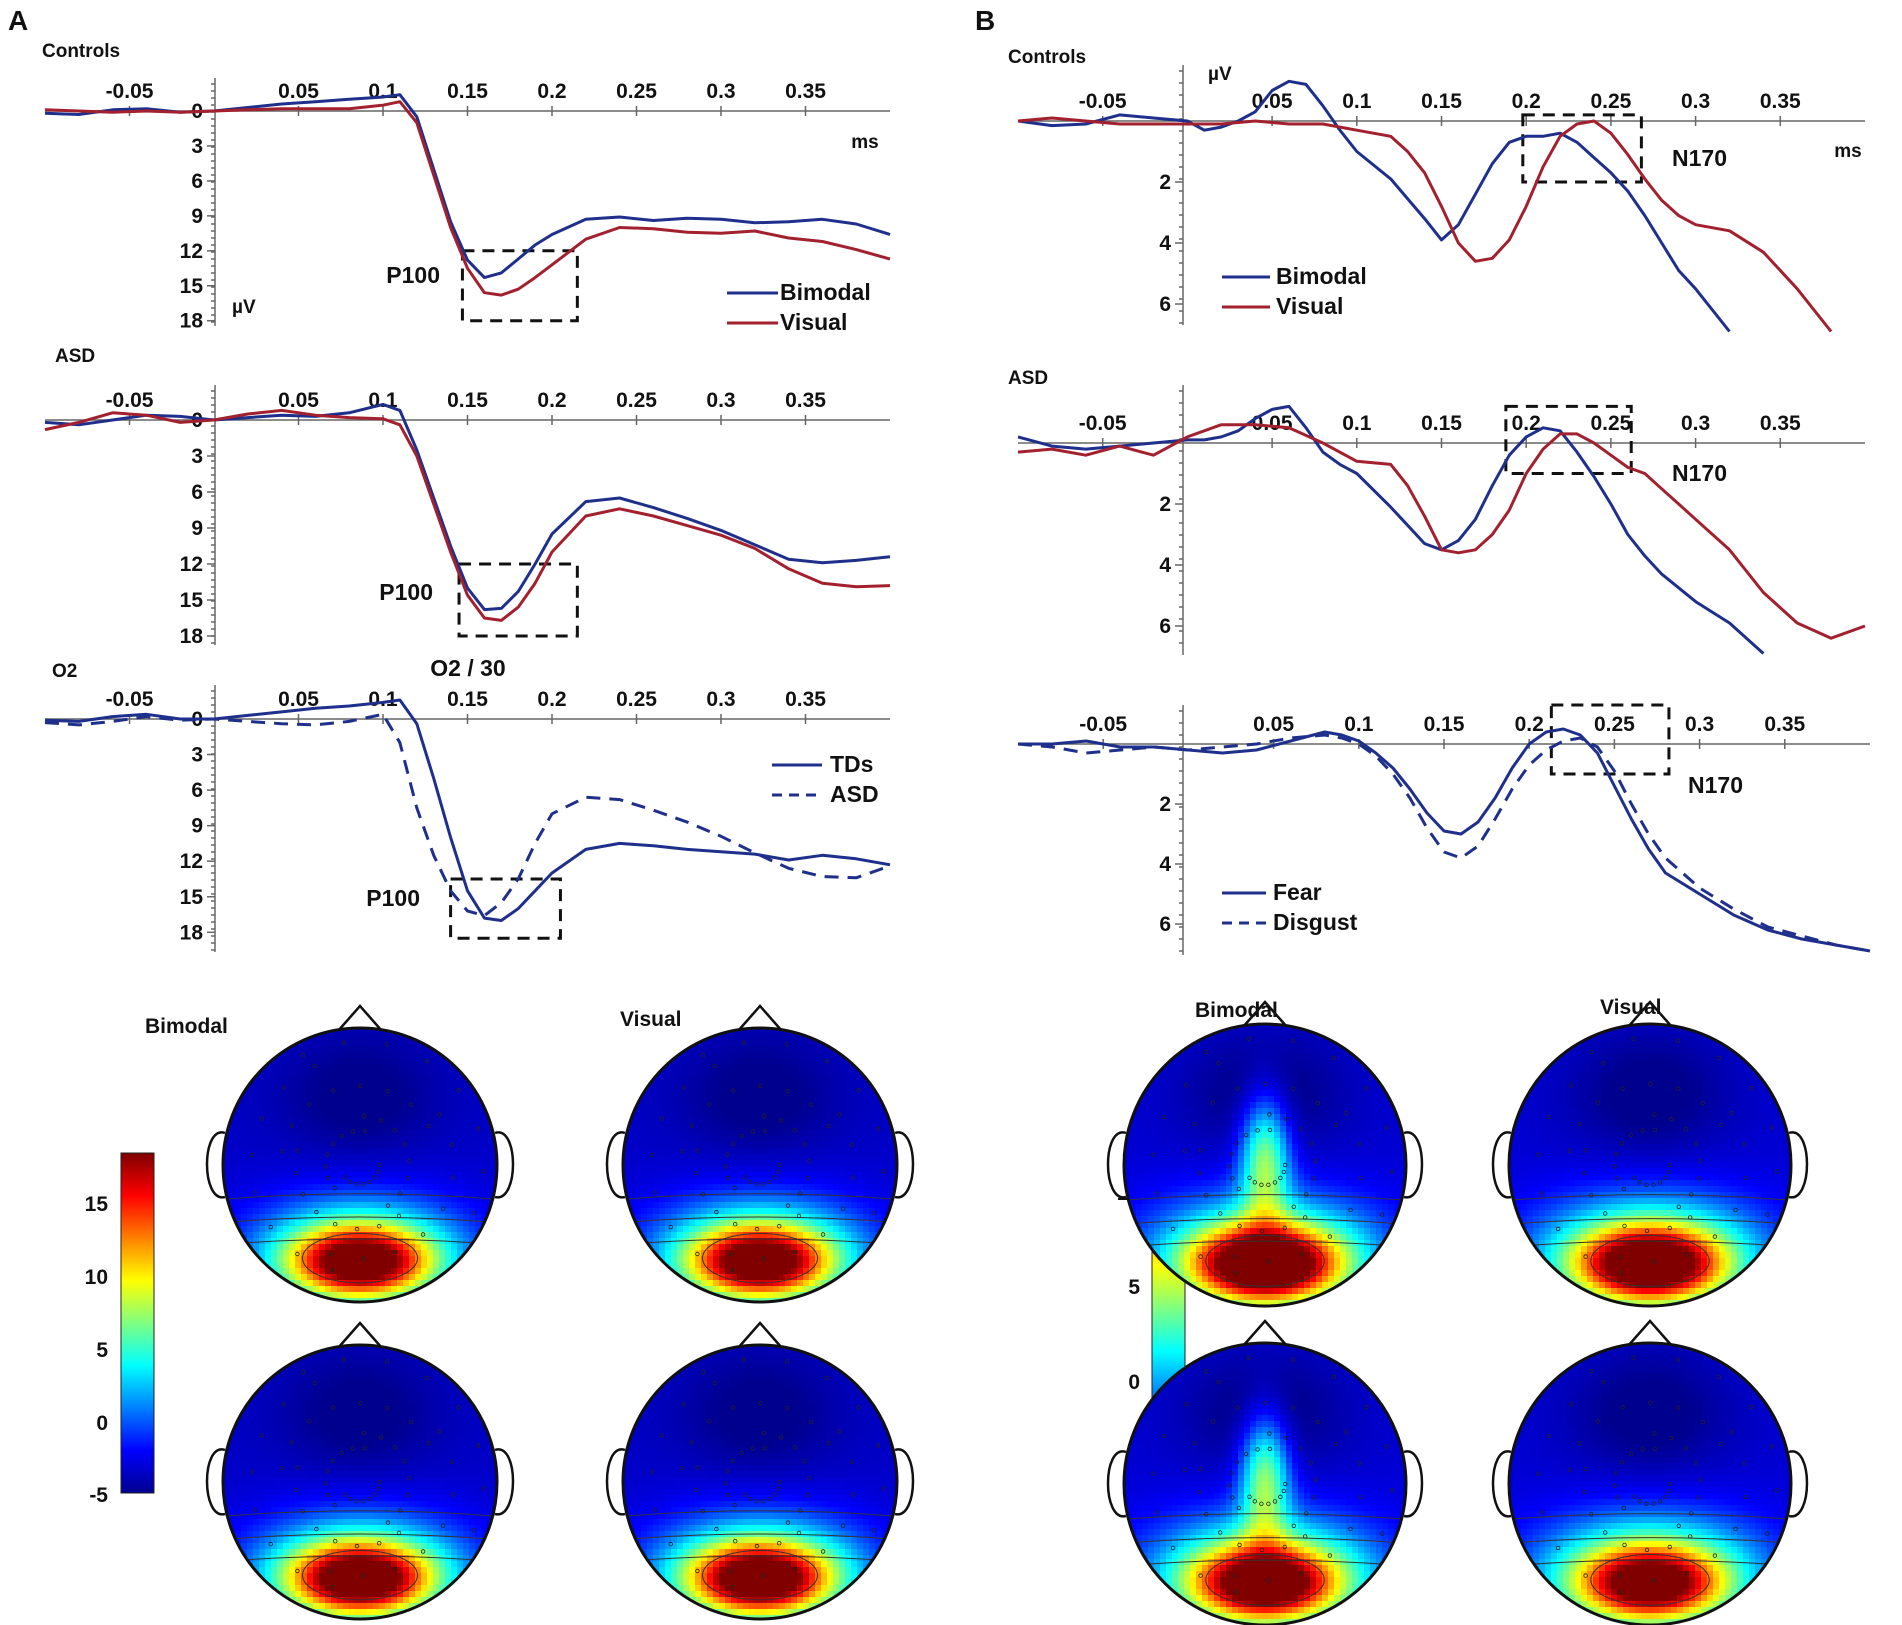  I want to click on topomap-b-bottom-visual, so click(1650, 1472).